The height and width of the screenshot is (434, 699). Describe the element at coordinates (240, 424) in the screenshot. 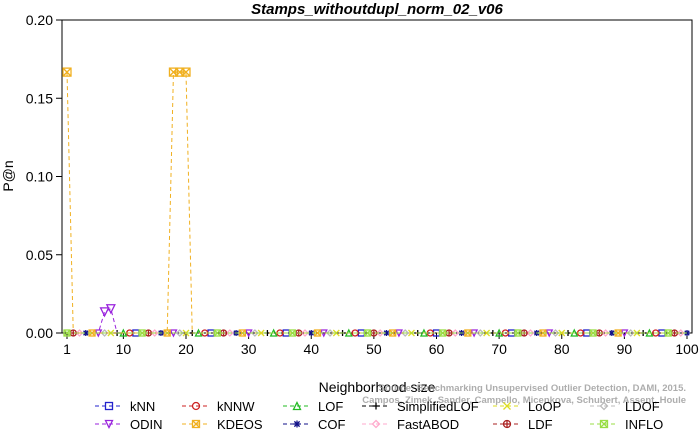

I see `legend-label: KDEOS` at that location.